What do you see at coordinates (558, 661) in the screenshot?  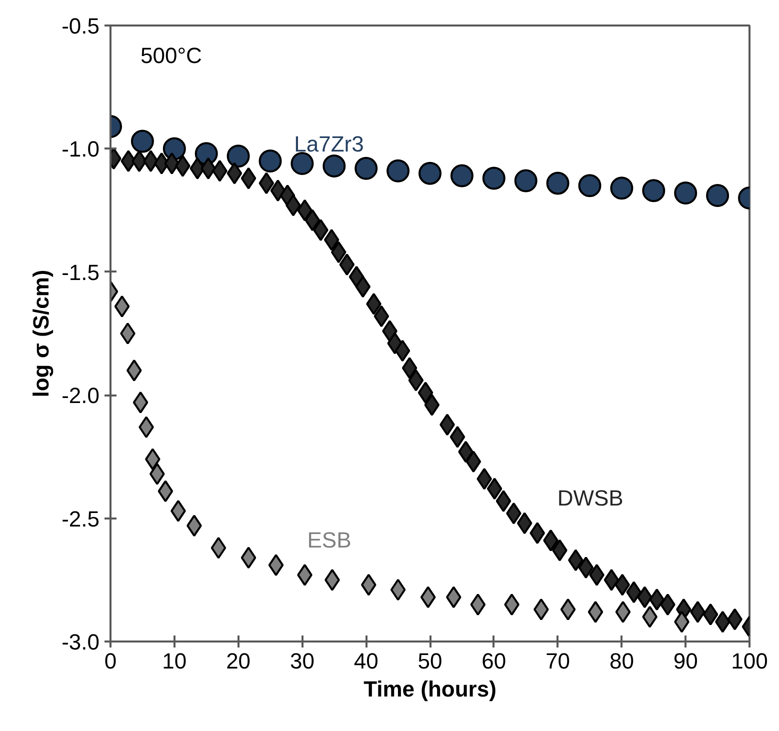 I see `x-tick-label: 70` at bounding box center [558, 661].